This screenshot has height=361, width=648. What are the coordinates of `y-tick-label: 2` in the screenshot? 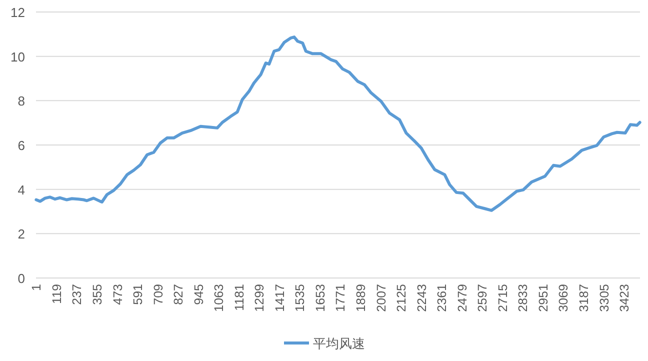 It's located at (21, 234).